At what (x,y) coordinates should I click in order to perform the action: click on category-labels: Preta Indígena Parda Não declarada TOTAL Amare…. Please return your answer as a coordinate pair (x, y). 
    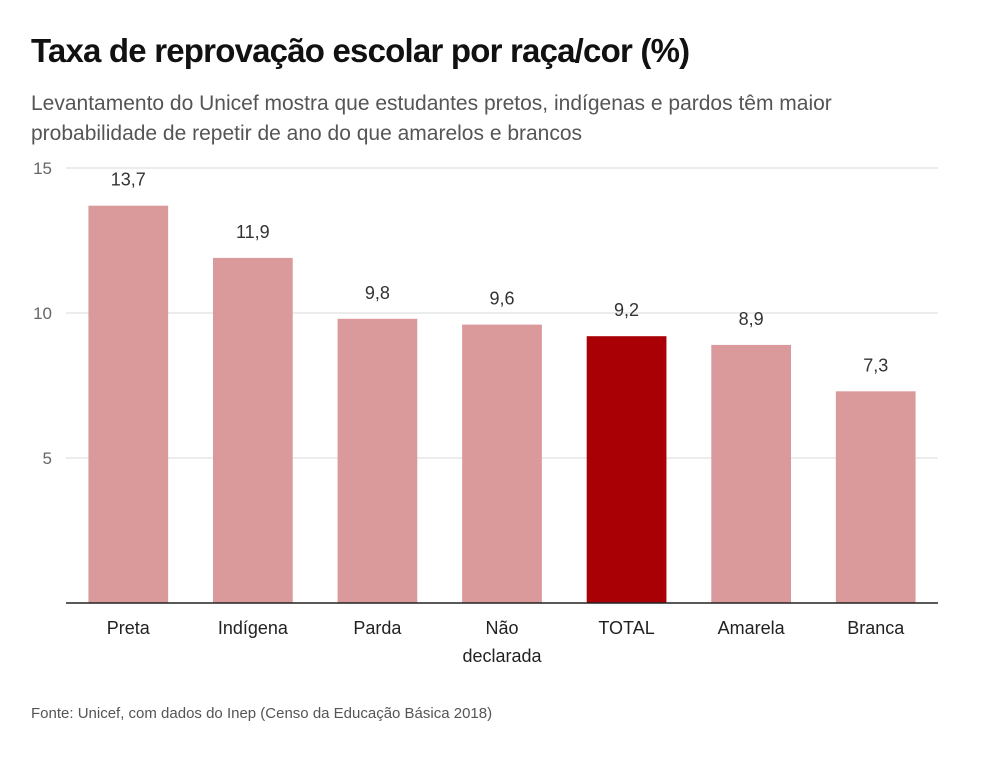
    Looking at the image, I should click on (506, 642).